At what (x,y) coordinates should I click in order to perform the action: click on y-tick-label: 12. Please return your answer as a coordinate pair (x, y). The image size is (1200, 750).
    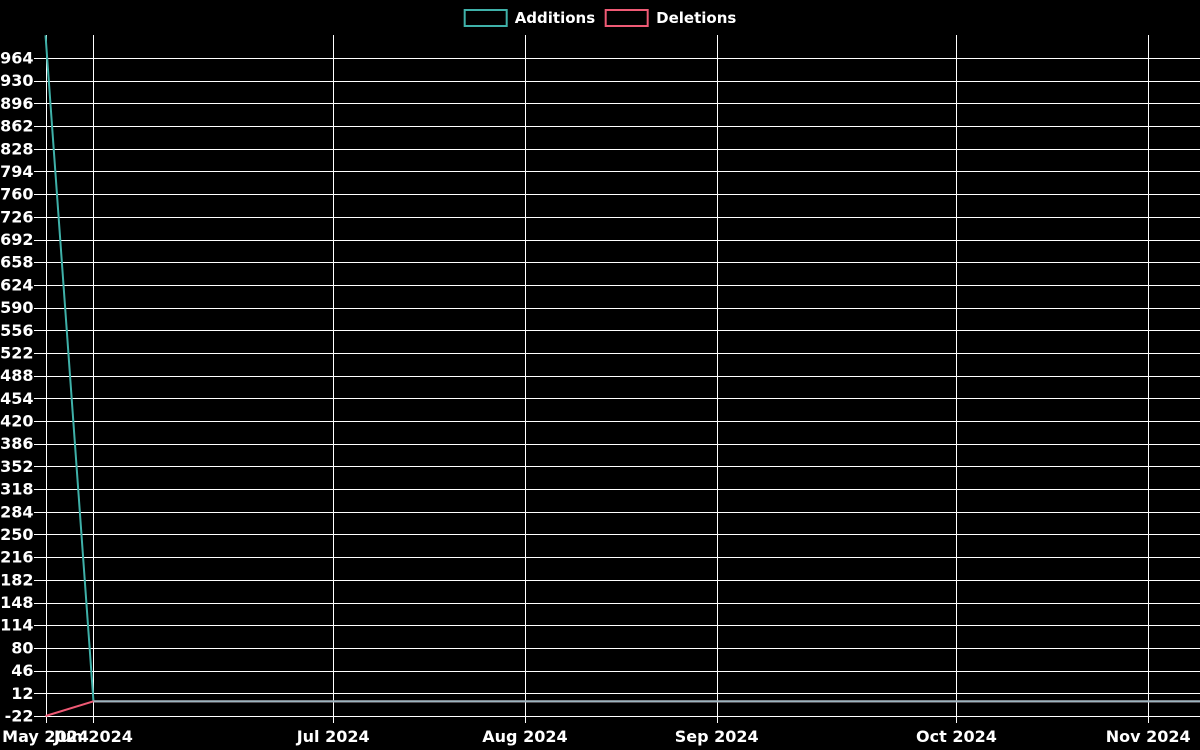
    Looking at the image, I should click on (22, 693).